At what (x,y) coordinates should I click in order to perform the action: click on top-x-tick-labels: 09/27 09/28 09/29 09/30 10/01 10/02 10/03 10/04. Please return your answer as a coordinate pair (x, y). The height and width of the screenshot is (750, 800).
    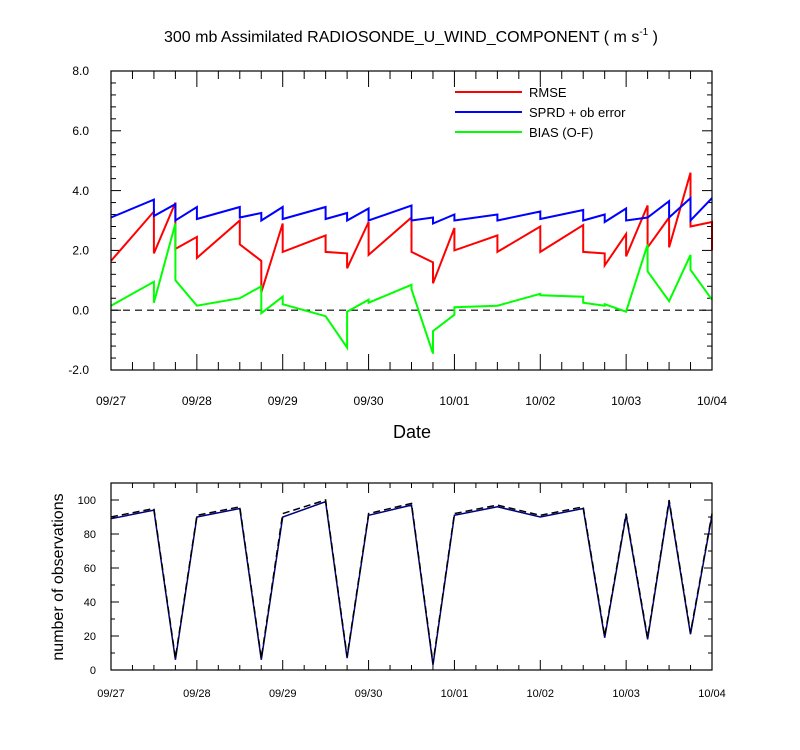
    Looking at the image, I should click on (411, 401).